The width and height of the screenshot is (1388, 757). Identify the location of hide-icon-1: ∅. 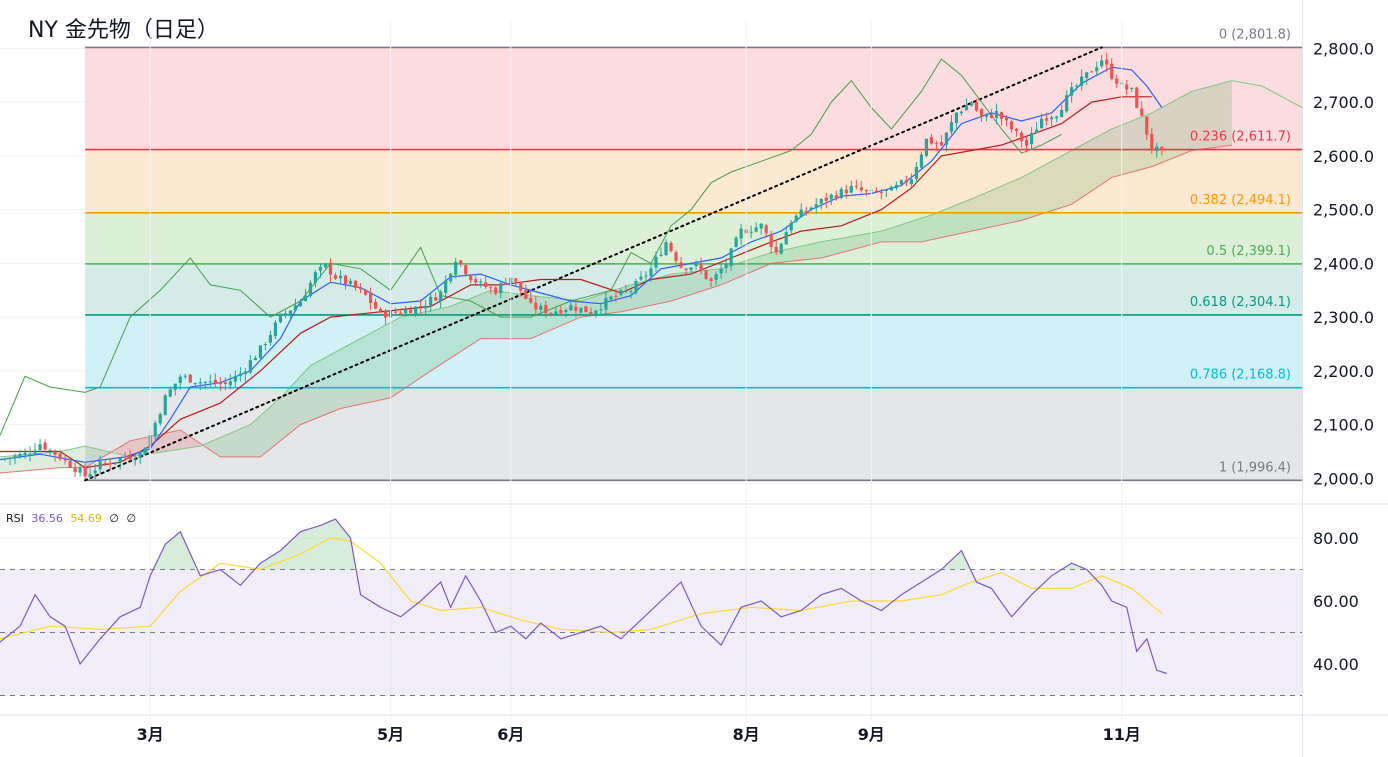
(114, 518).